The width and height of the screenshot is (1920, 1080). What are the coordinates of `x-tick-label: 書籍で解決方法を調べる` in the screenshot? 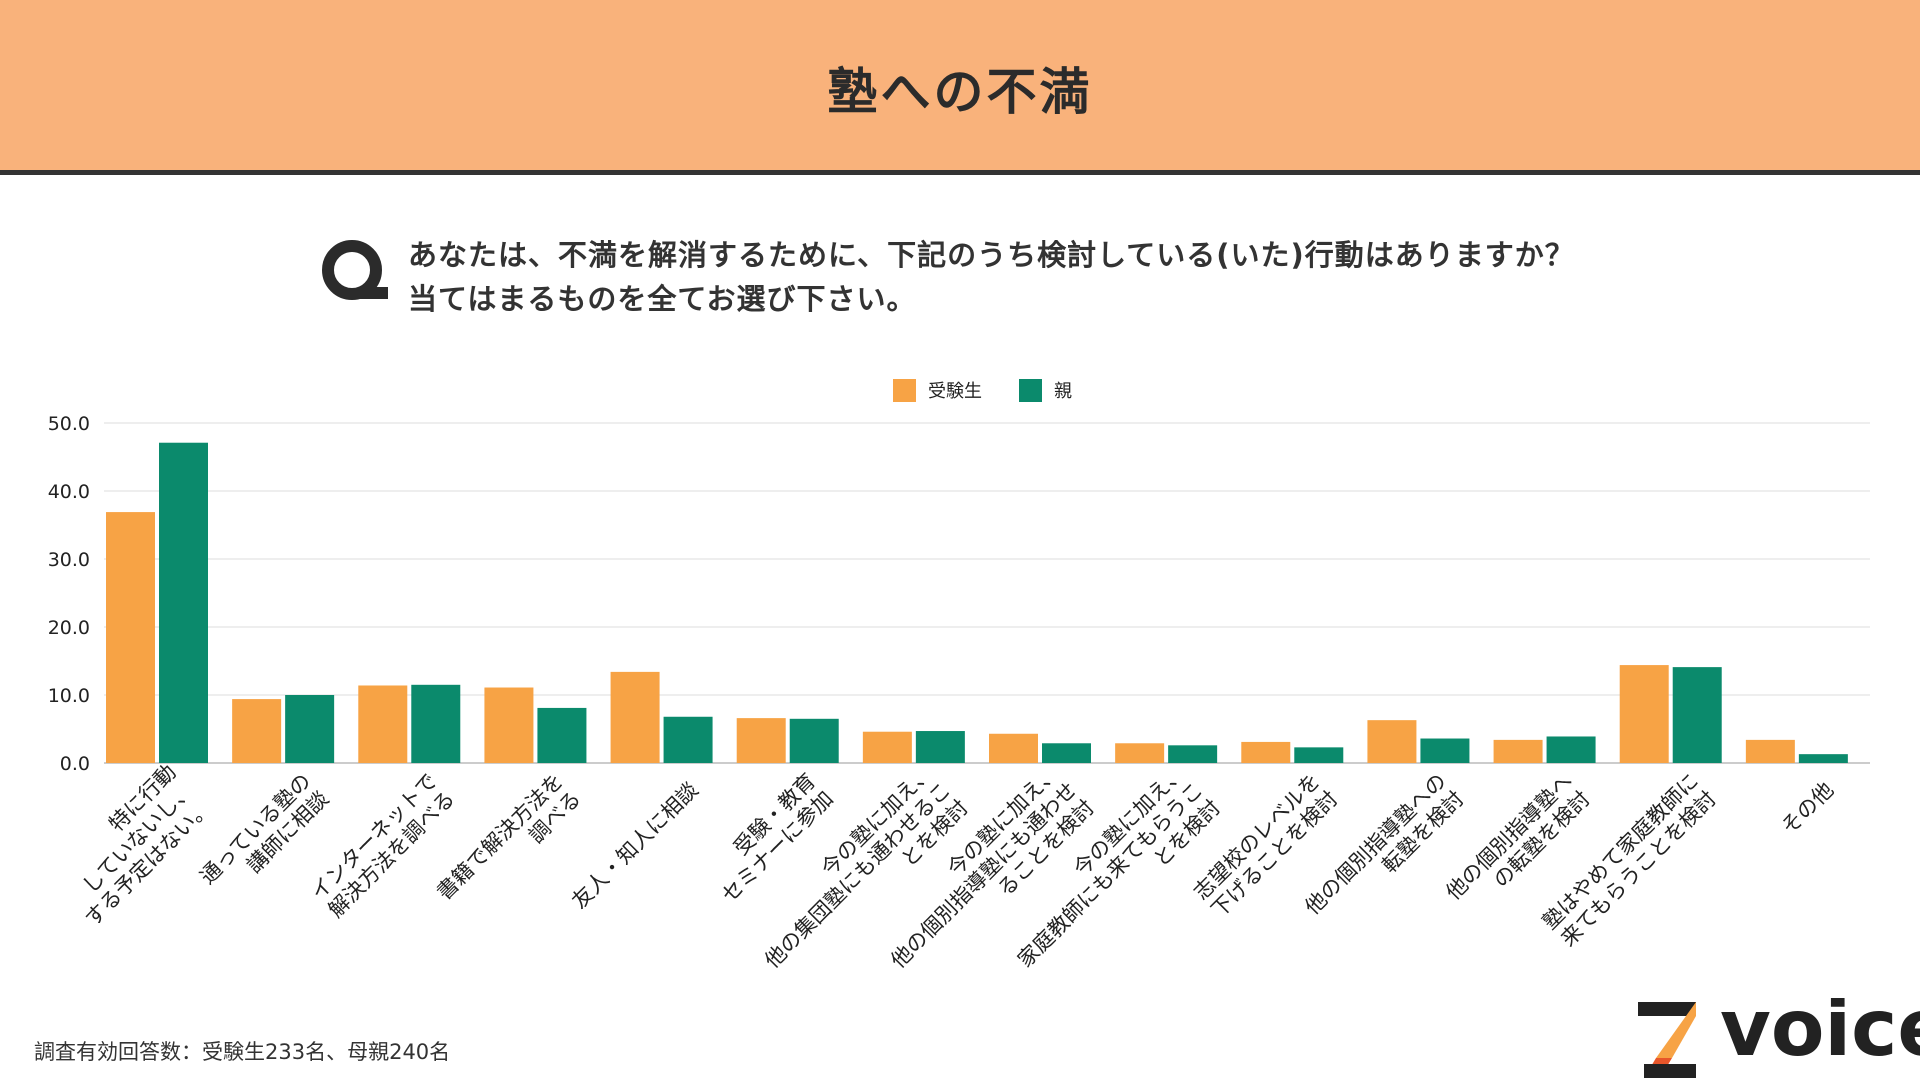 It's located at (508, 845).